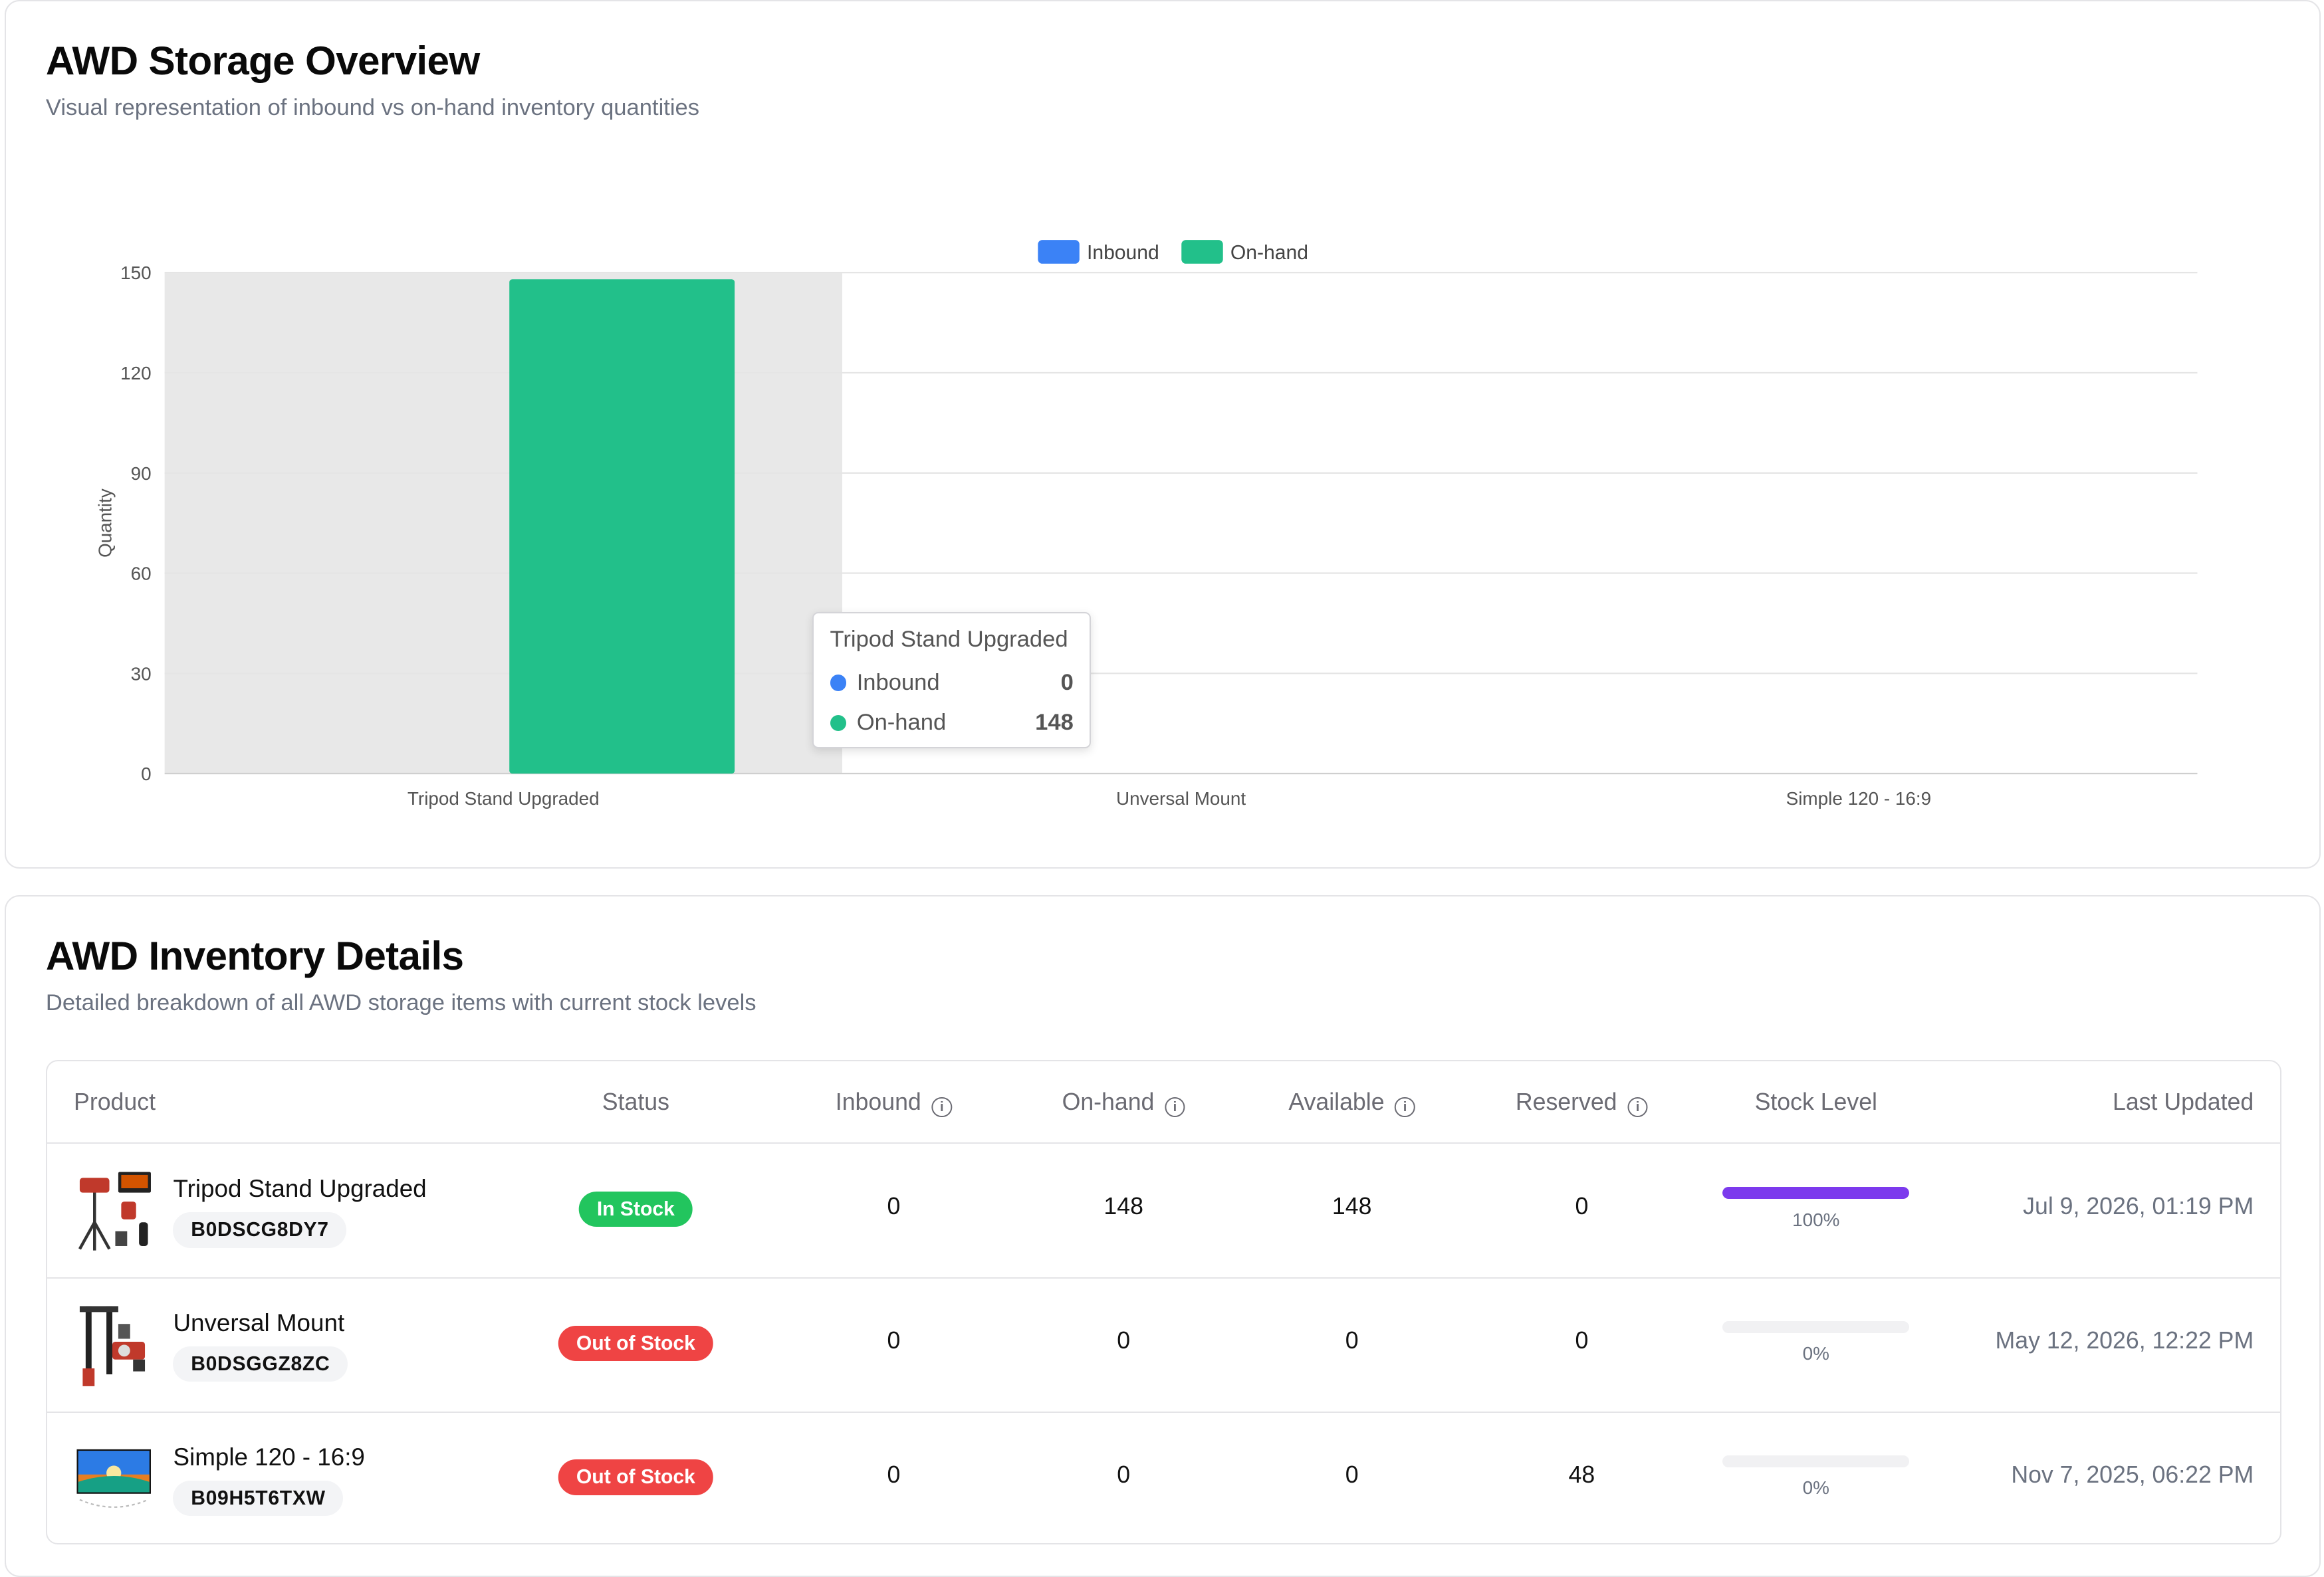 The width and height of the screenshot is (2324, 1577). What do you see at coordinates (1123, 1205) in the screenshot?
I see `onhand-value: 148` at bounding box center [1123, 1205].